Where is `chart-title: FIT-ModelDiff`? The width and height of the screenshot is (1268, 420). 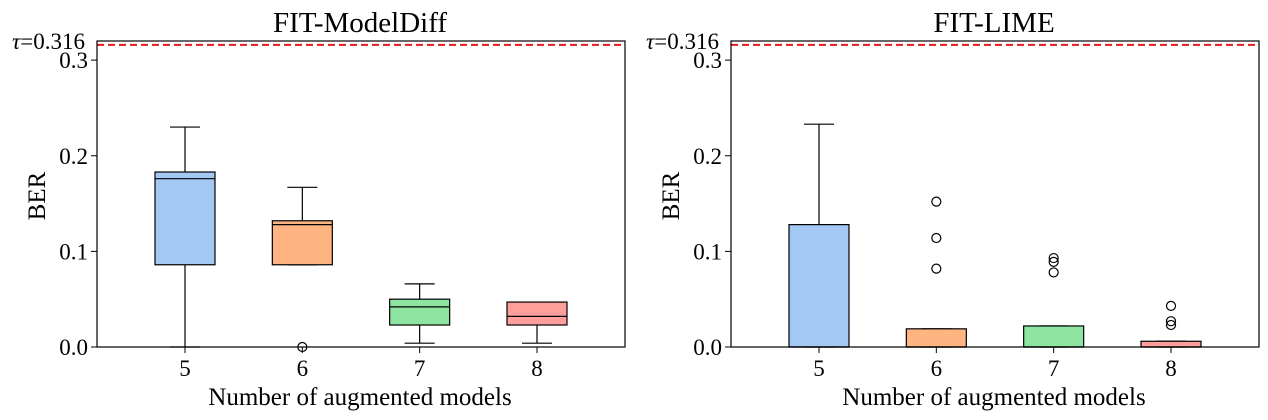
chart-title: FIT-ModelDiff is located at coordinates (360, 23).